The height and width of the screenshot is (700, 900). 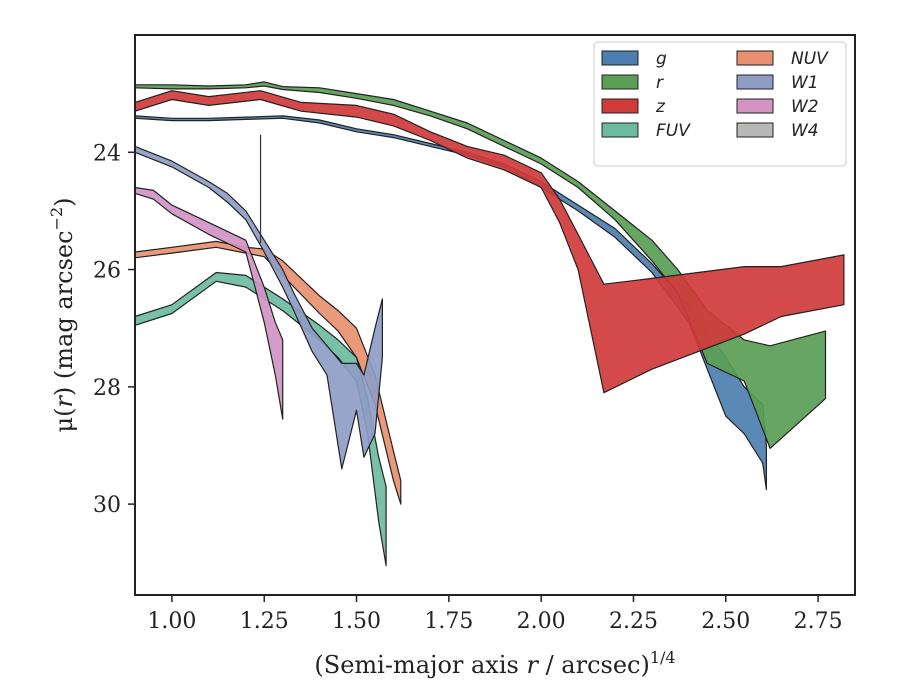 What do you see at coordinates (495, 614) in the screenshot?
I see `x-axis: 1.00 1.25 1.50 1.75 2.00 2.25 2.50 2.75` at bounding box center [495, 614].